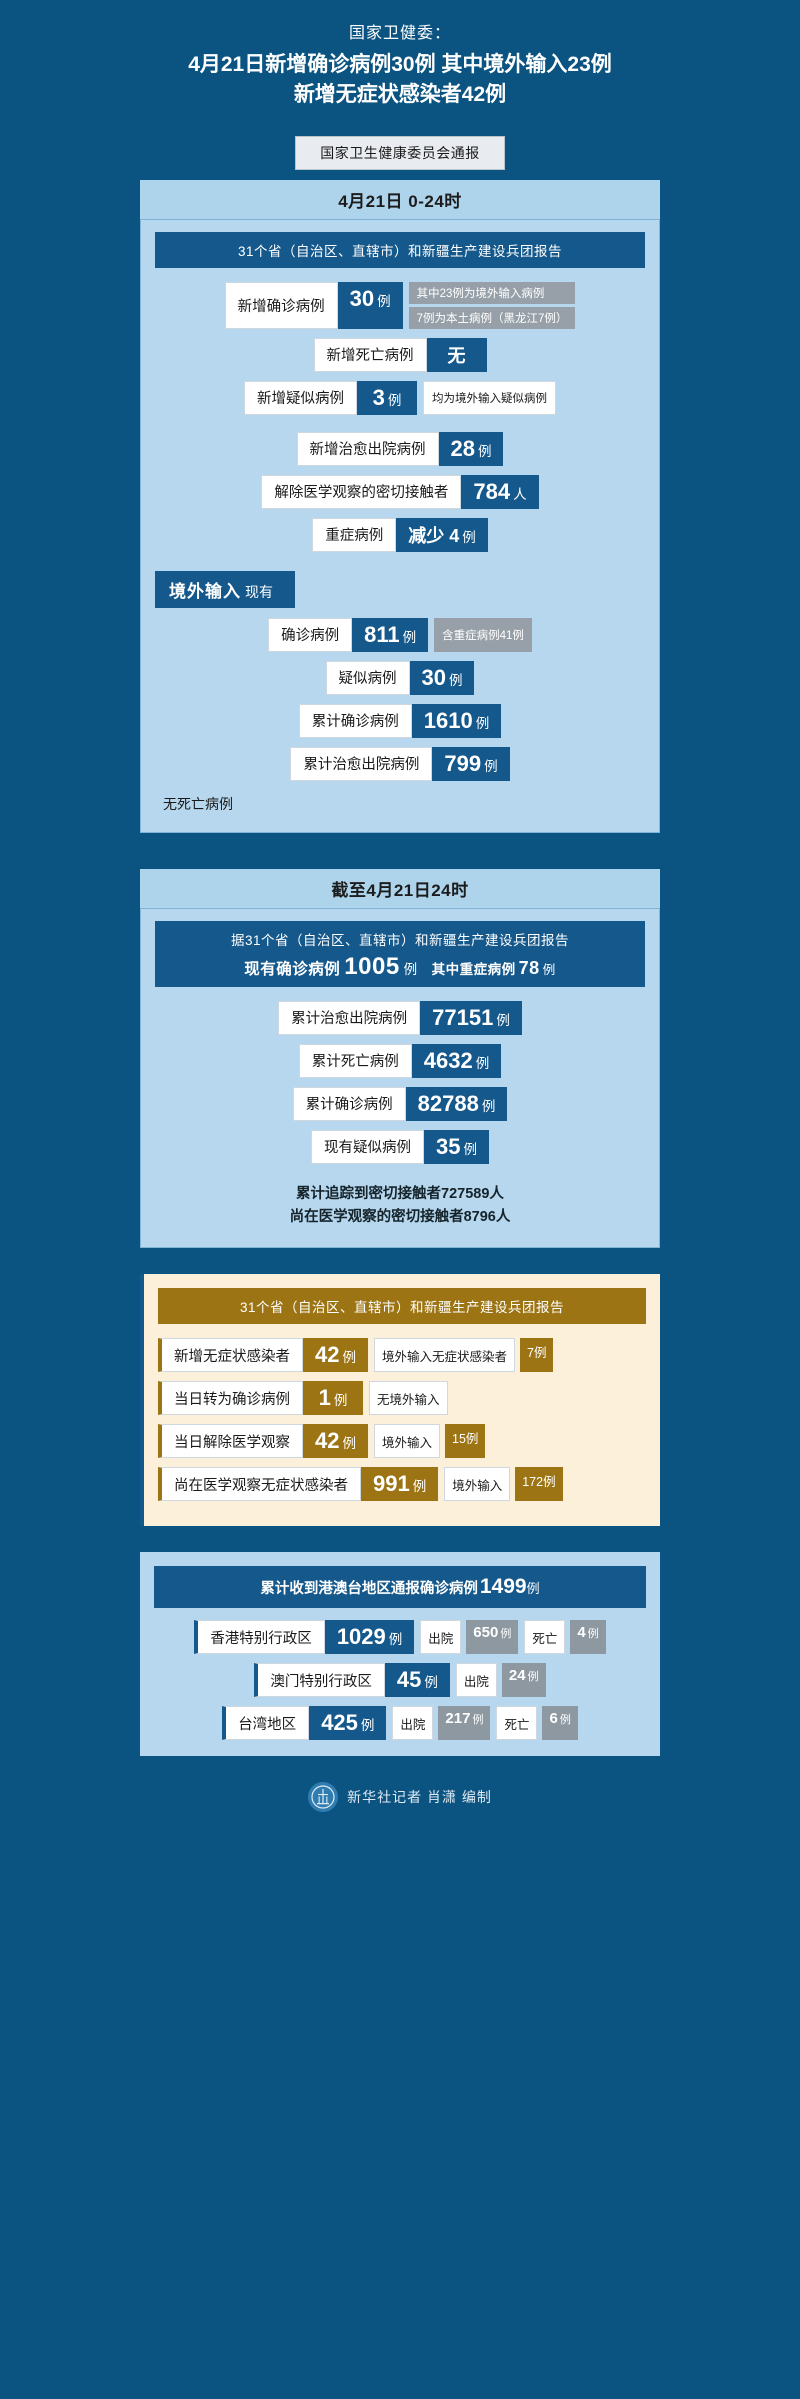  What do you see at coordinates (323, 1797) in the screenshot?
I see `xinhua-logo-icon` at bounding box center [323, 1797].